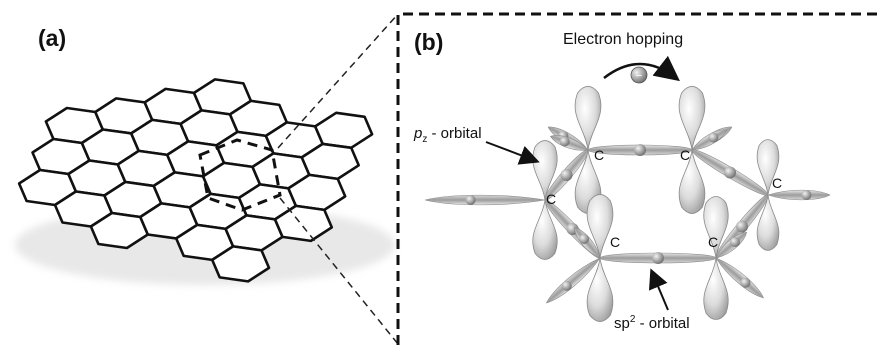 Image resolution: width=880 pixels, height=351 pixels. Describe the element at coordinates (339, 271) in the screenshot. I see `zoom-line-bottom` at that location.